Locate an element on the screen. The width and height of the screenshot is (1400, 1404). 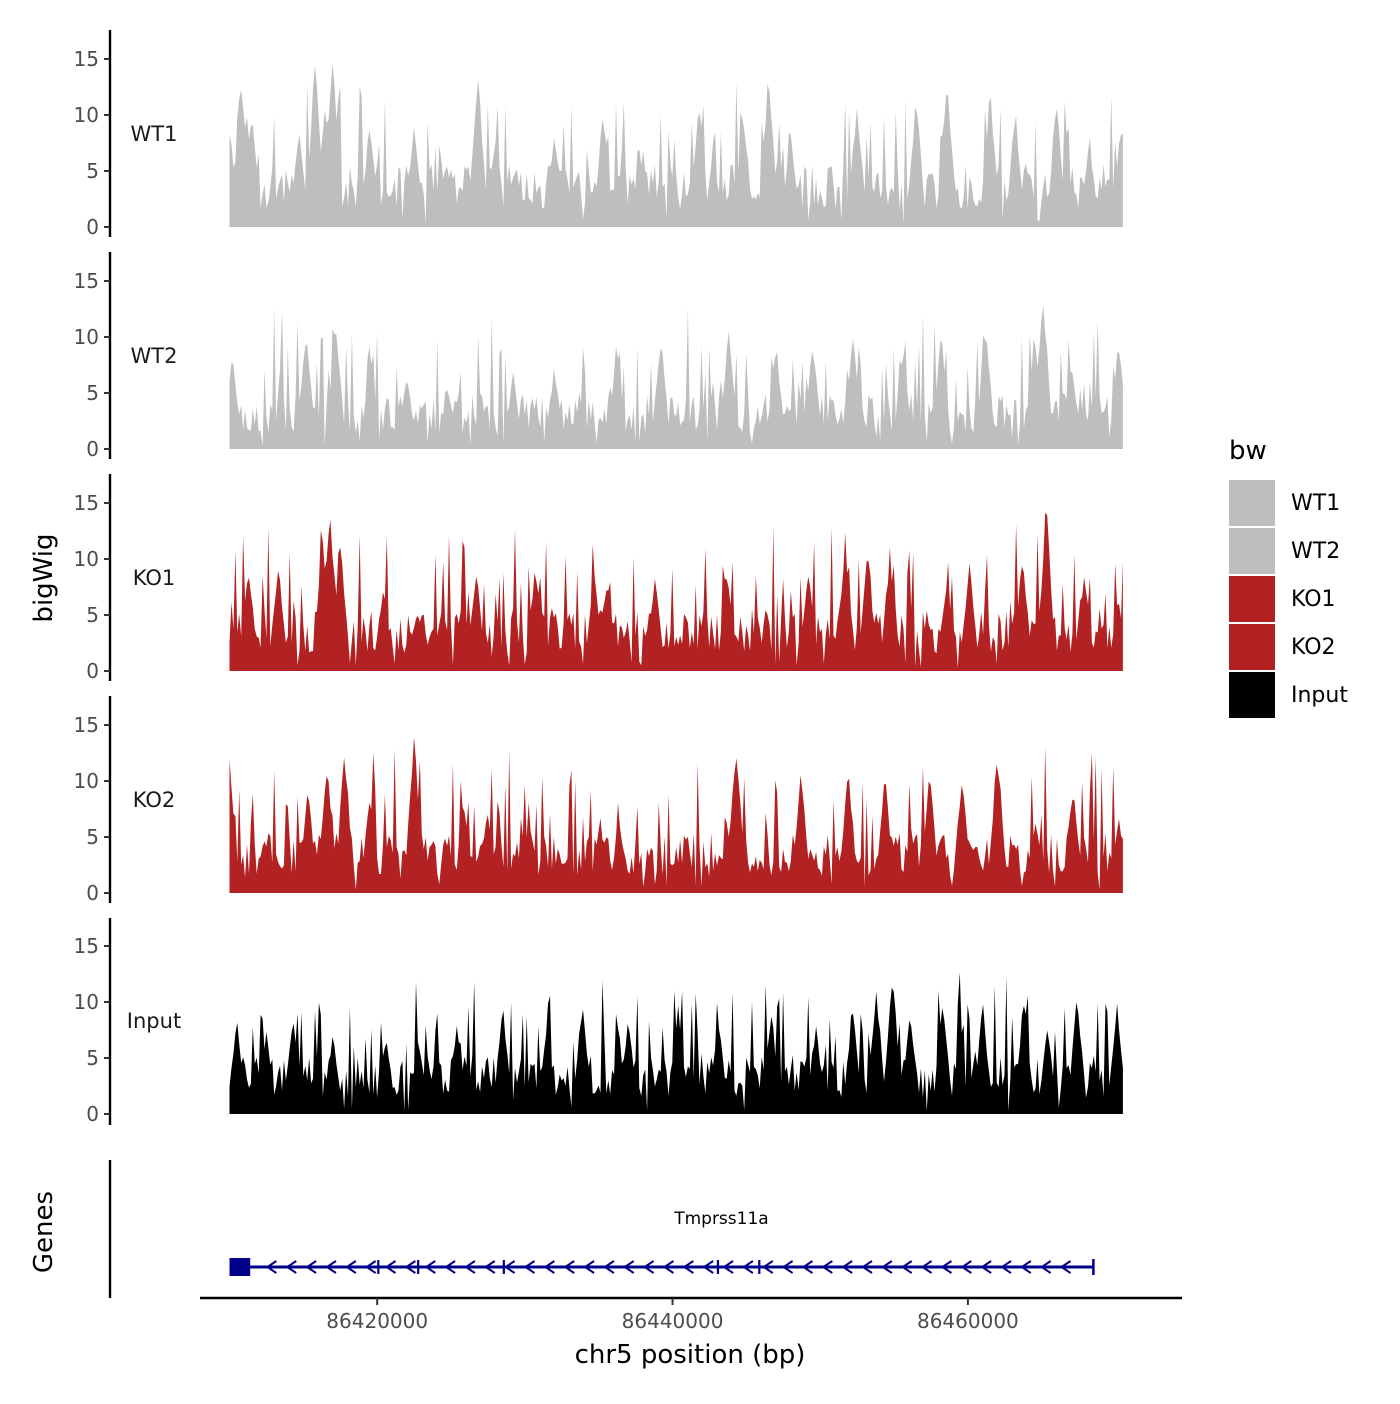
track-ko2: 0 5 10 15 KO2 is located at coordinates (598, 800).